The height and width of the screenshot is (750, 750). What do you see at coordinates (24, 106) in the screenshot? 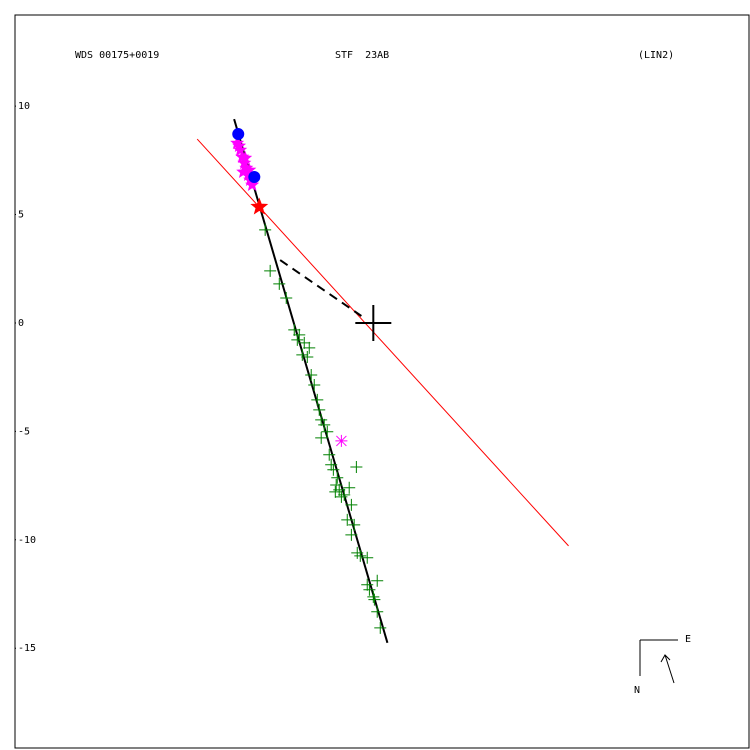
I see `y-tick-label: 10` at bounding box center [24, 106].